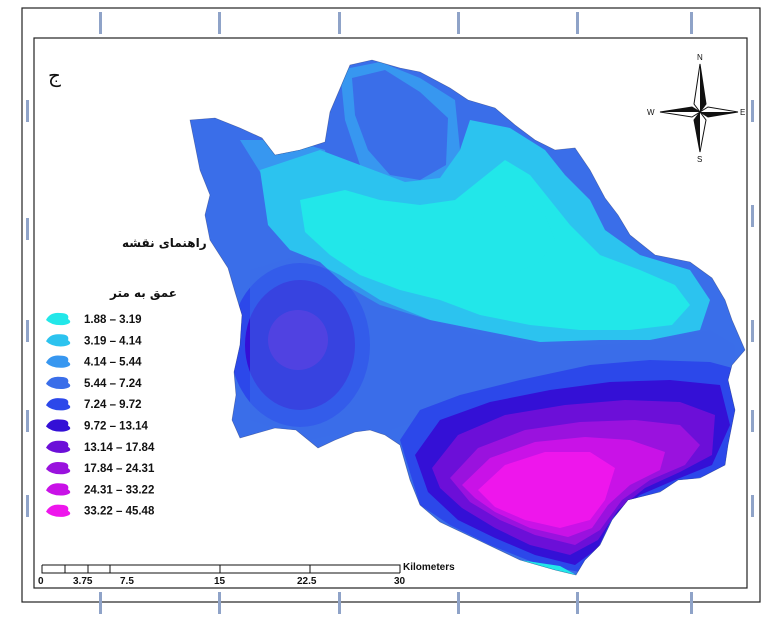  I want to click on east-label: E, so click(742, 112).